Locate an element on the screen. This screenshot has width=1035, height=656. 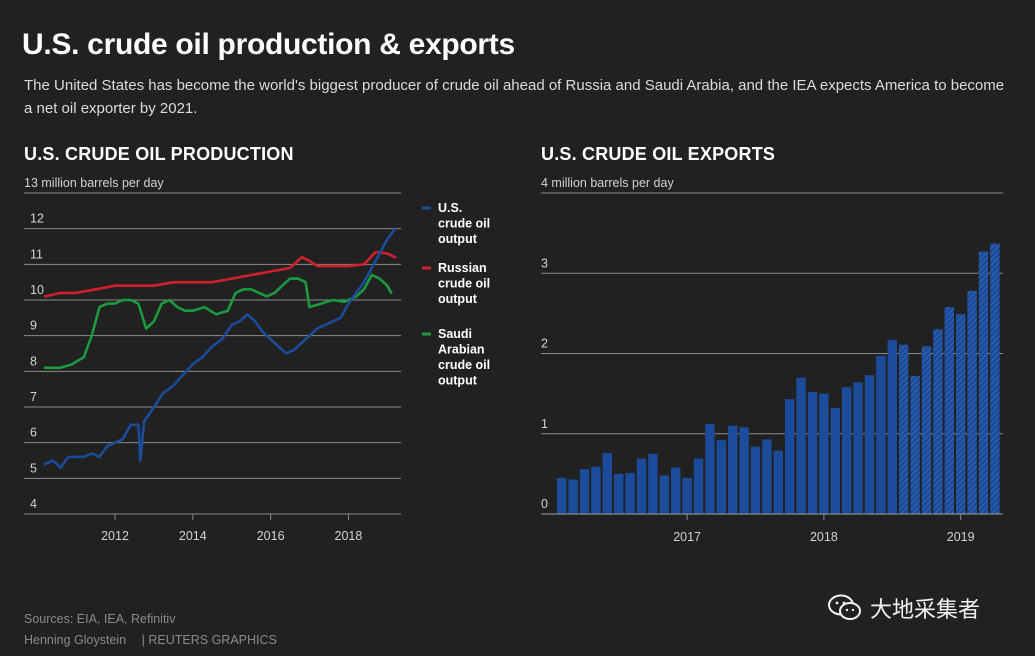
y-tick-label: 0 is located at coordinates (544, 504).